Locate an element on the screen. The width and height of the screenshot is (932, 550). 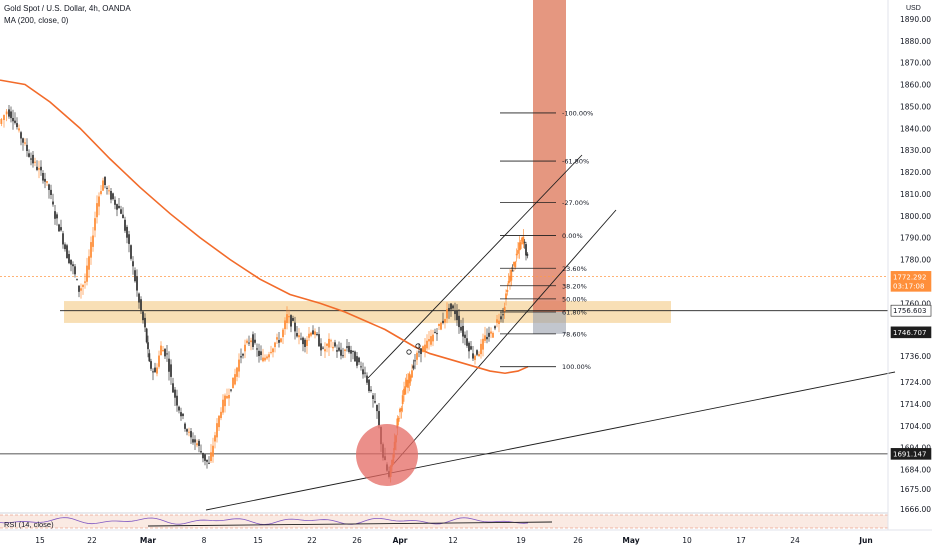
y-tick-label: 1714.00 is located at coordinates (915, 404).